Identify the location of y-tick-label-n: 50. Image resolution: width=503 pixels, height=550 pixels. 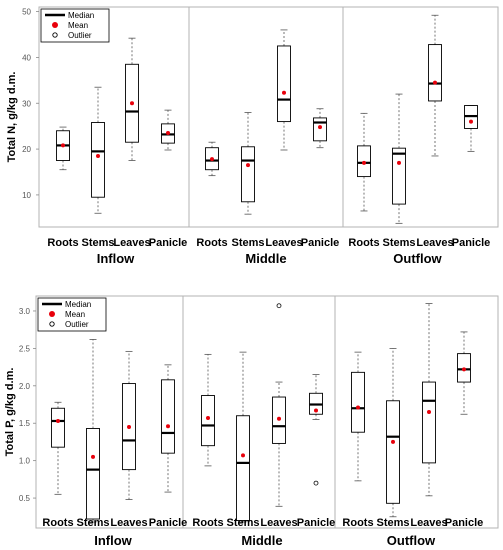
(26, 12).